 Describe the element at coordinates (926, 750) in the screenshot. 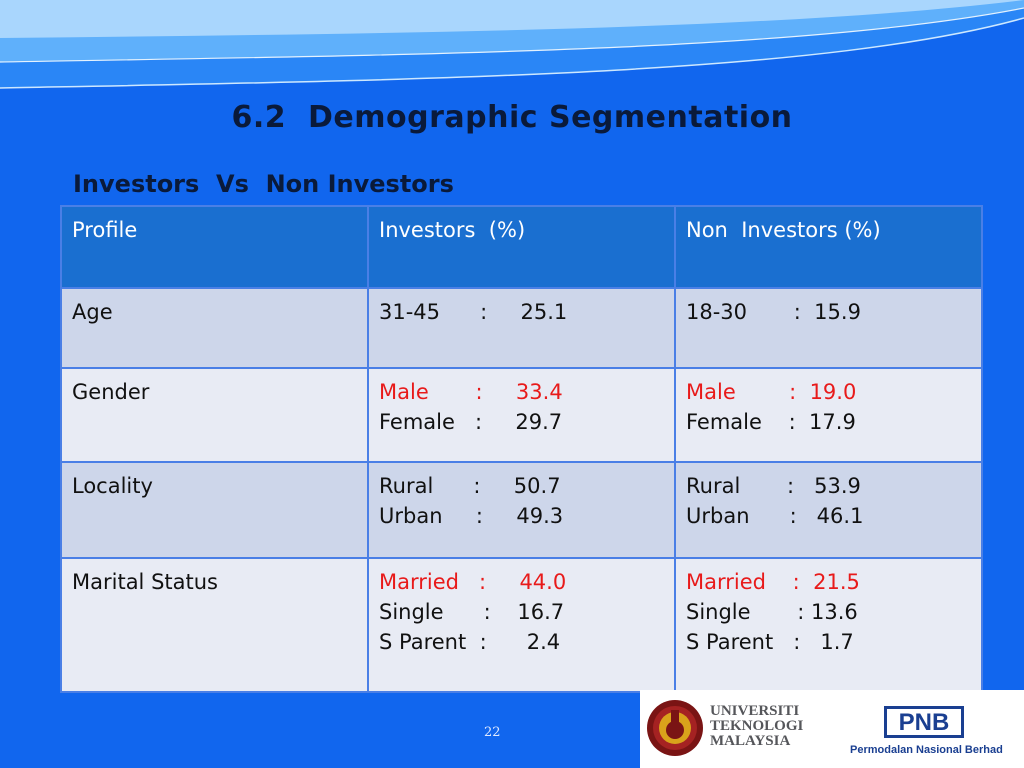

I see `pnb-logo-name: Permodalan Nasional Berhad` at that location.